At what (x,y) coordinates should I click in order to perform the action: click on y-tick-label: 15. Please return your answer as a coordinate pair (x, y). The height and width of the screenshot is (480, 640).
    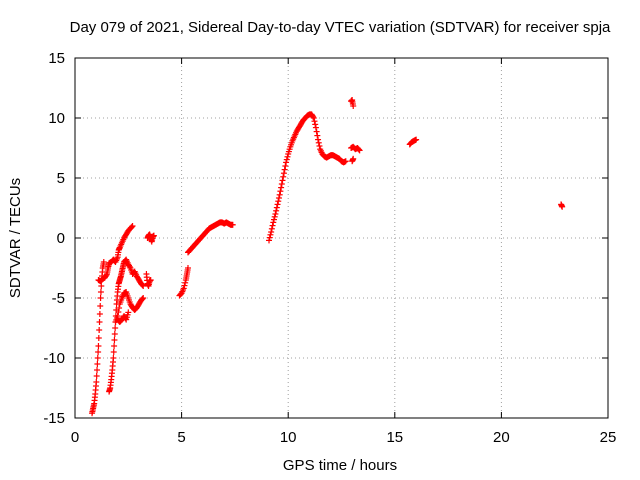
    Looking at the image, I should click on (56, 58).